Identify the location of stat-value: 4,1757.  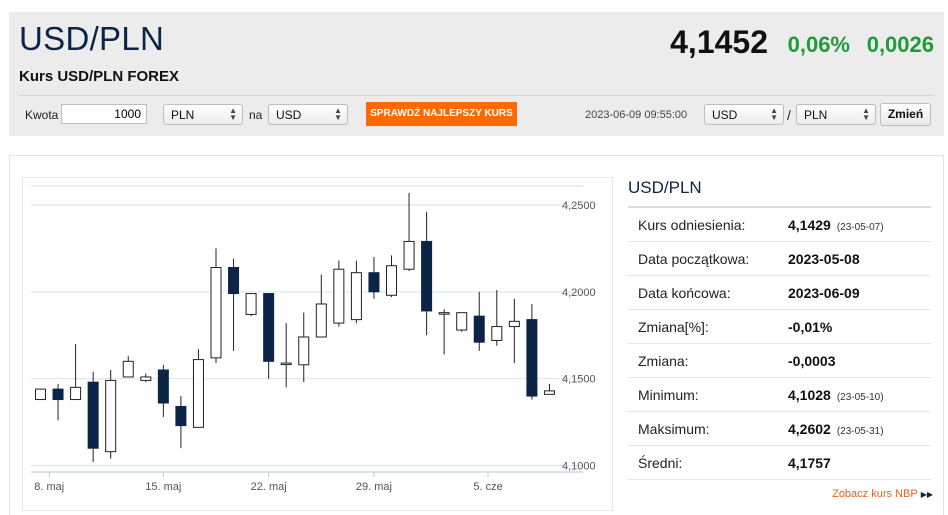
(809, 463).